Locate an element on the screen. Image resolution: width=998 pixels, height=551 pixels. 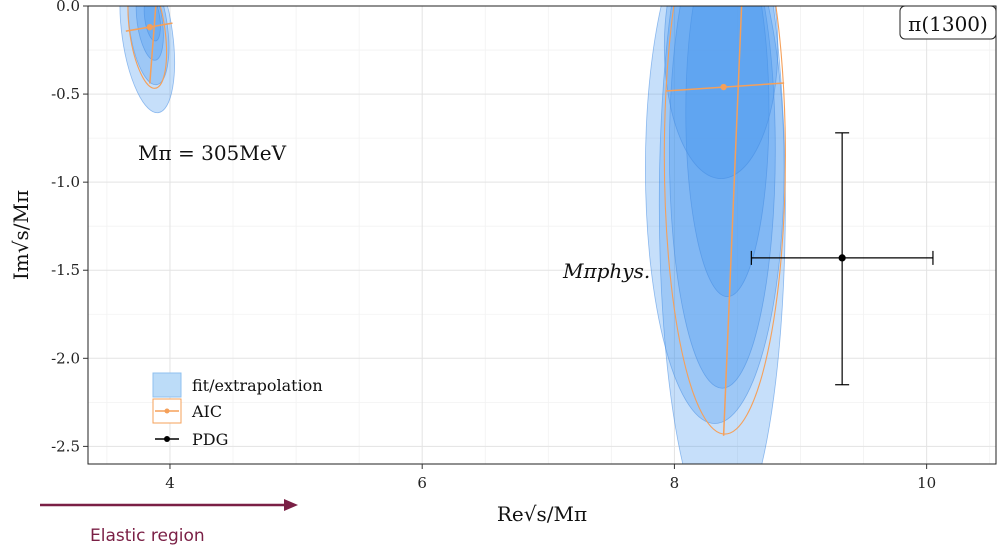
pdg-point is located at coordinates (842, 258).